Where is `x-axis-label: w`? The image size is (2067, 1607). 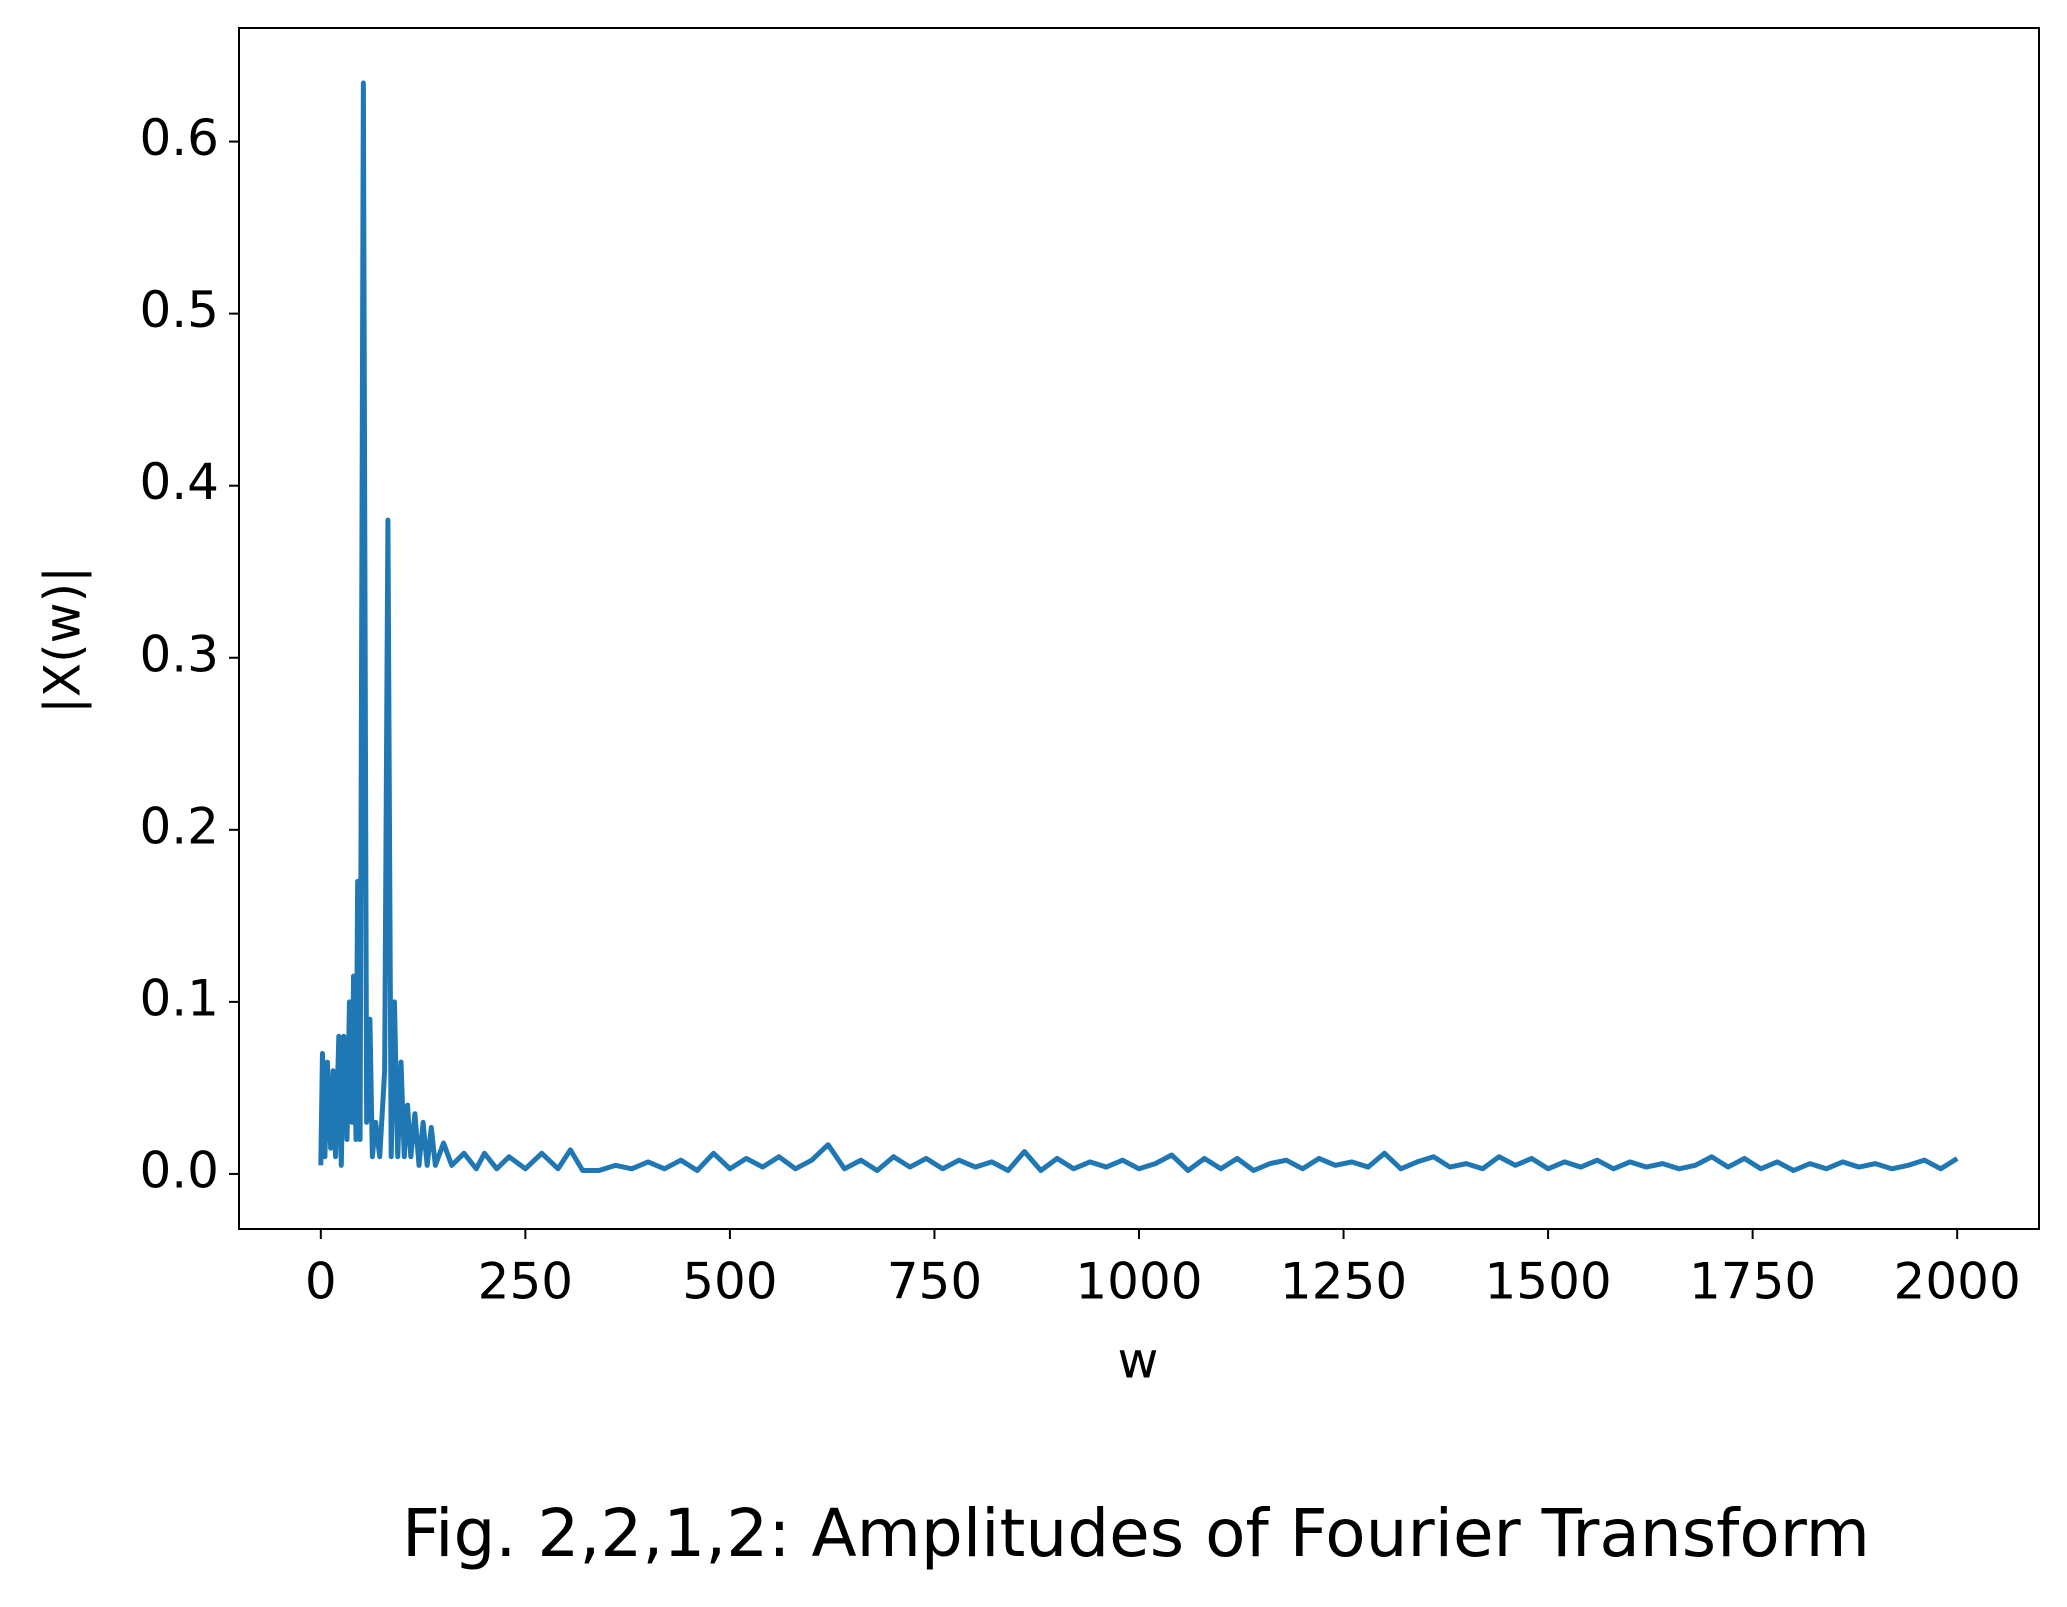 x-axis-label: w is located at coordinates (1138, 1361).